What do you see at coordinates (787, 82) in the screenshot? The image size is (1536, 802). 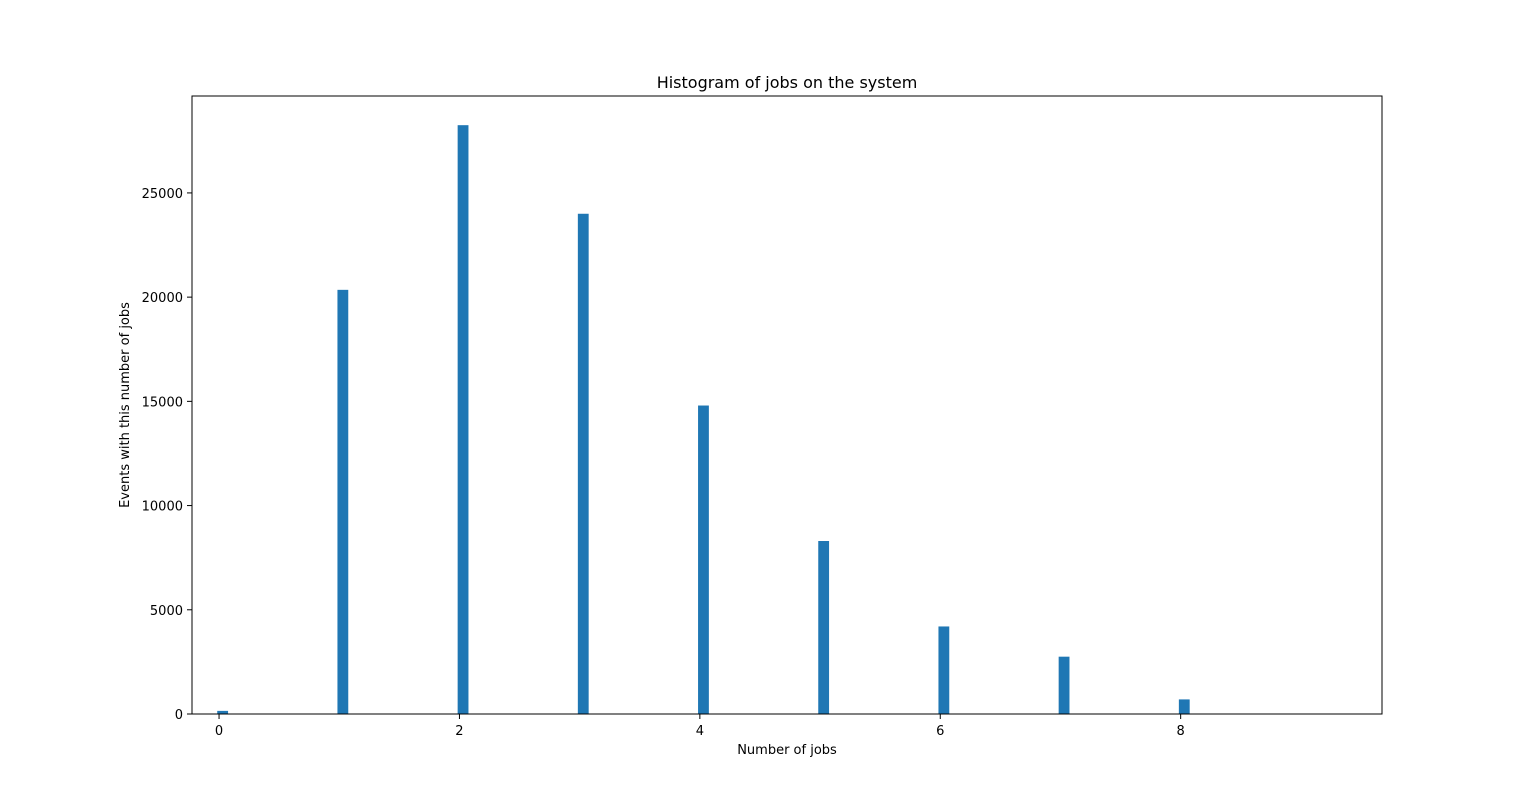 I see `chart-title: Histogram of jobs on the system` at bounding box center [787, 82].